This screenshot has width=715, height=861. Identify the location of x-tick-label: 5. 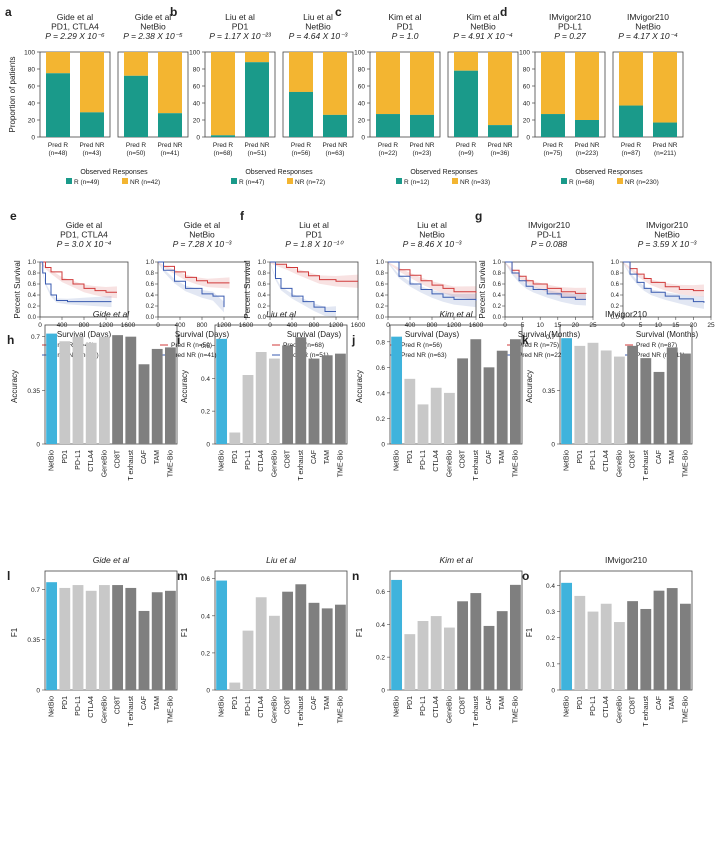
(641, 325).